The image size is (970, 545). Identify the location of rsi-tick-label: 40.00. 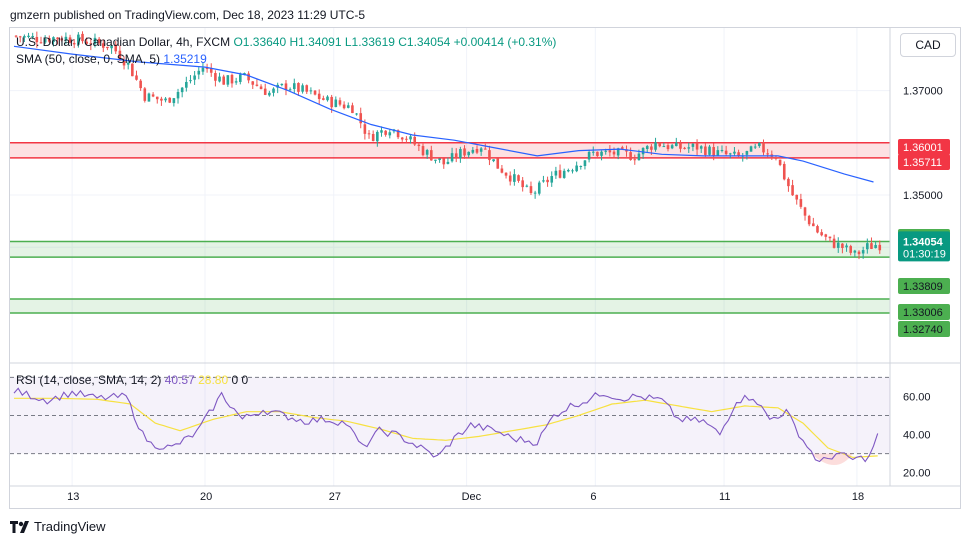
(917, 436).